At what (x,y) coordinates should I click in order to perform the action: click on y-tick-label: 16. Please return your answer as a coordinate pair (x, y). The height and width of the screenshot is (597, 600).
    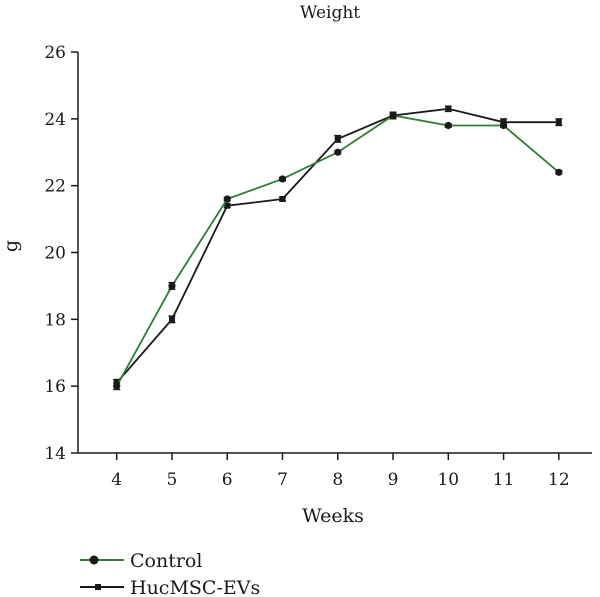
    Looking at the image, I should click on (55, 387).